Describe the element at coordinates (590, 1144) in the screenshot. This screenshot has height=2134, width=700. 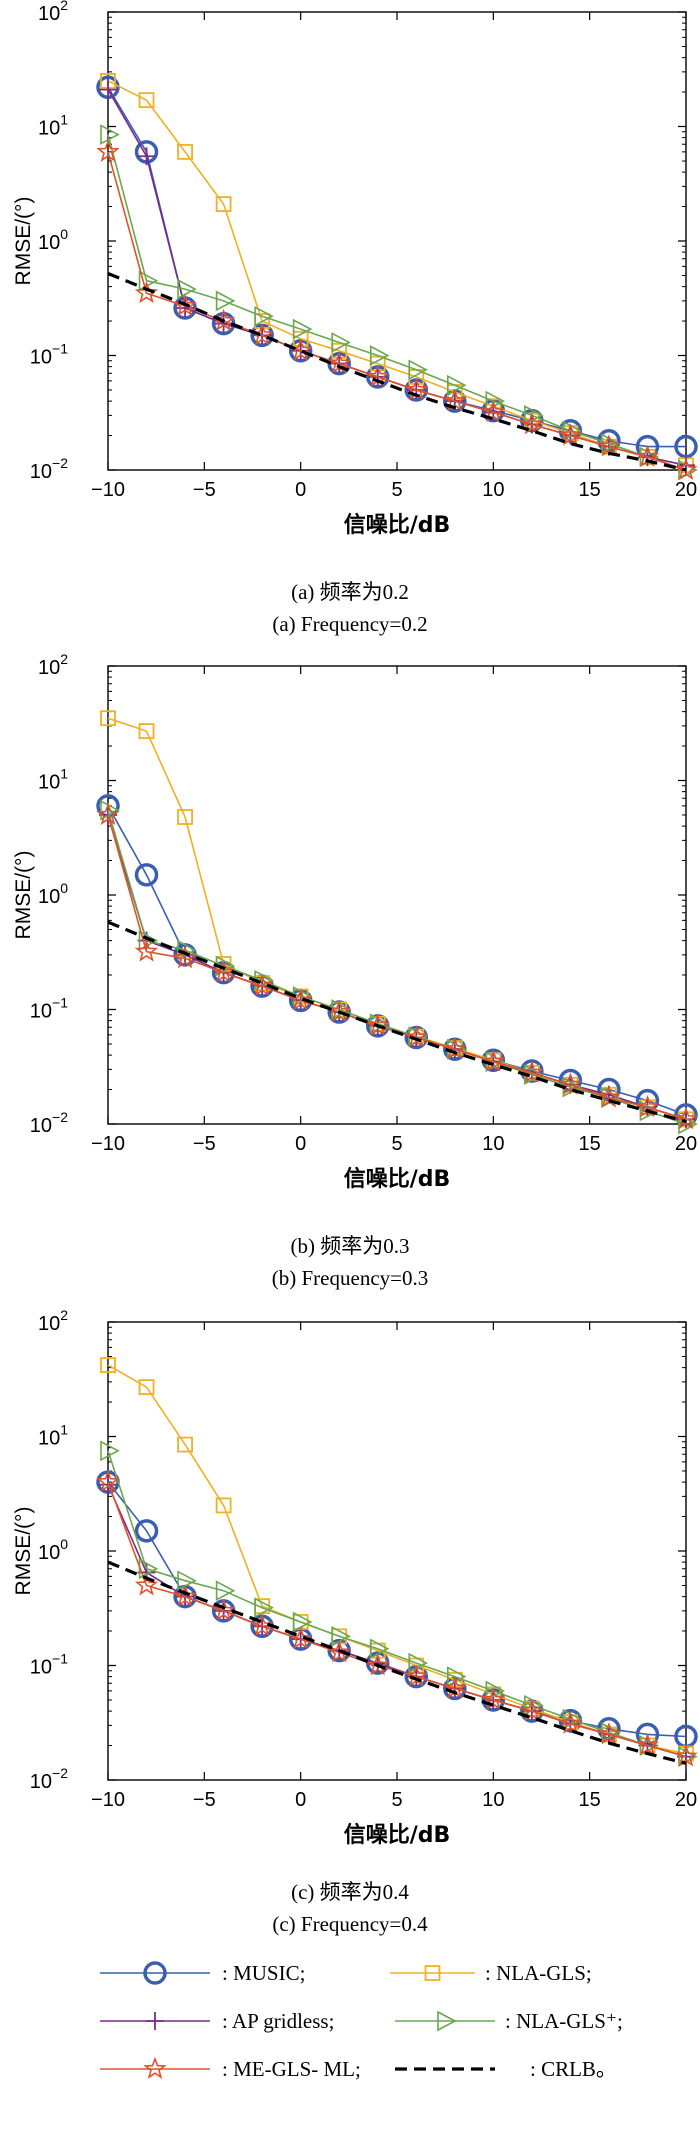
I see `chart-b-x-tick-label: 15` at that location.